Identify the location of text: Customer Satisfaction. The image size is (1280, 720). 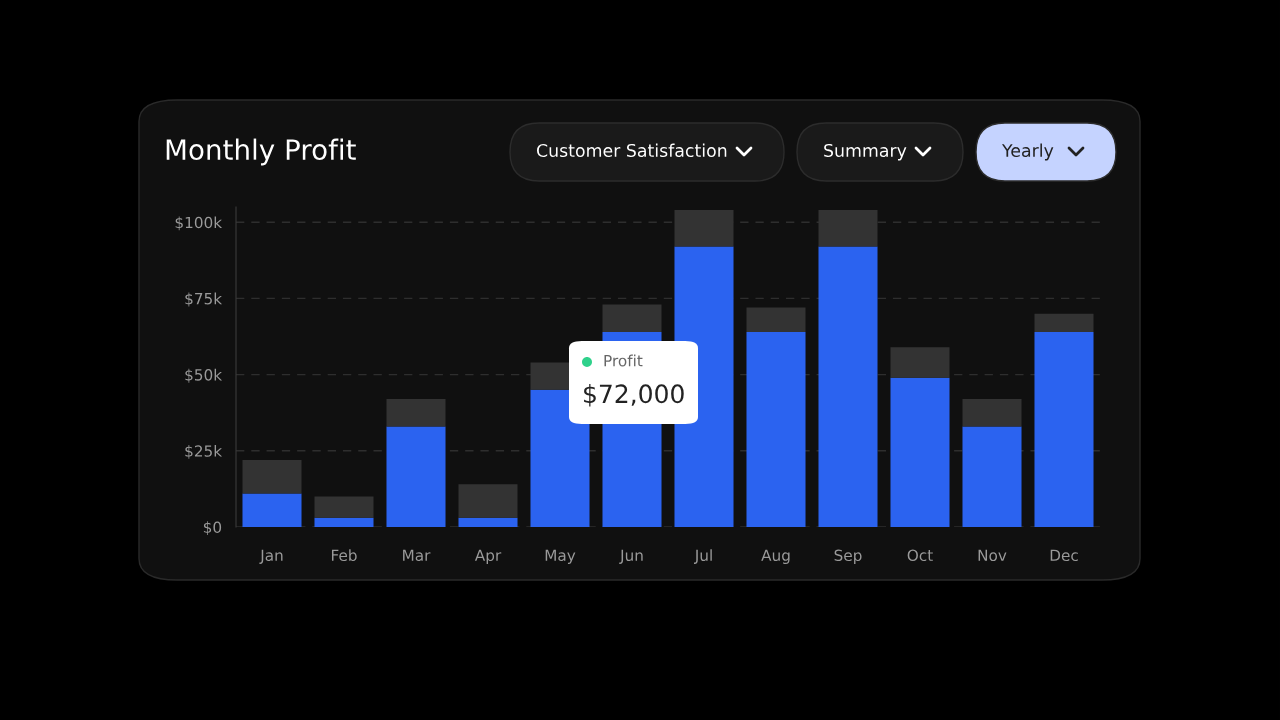
(631, 150).